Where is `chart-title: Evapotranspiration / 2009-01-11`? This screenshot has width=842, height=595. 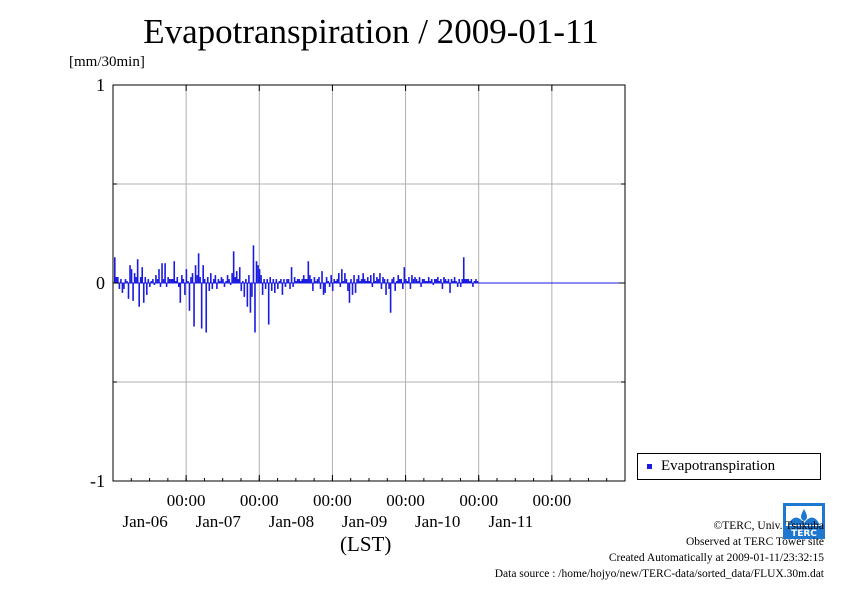 chart-title: Evapotranspiration / 2009-01-11 is located at coordinates (371, 31).